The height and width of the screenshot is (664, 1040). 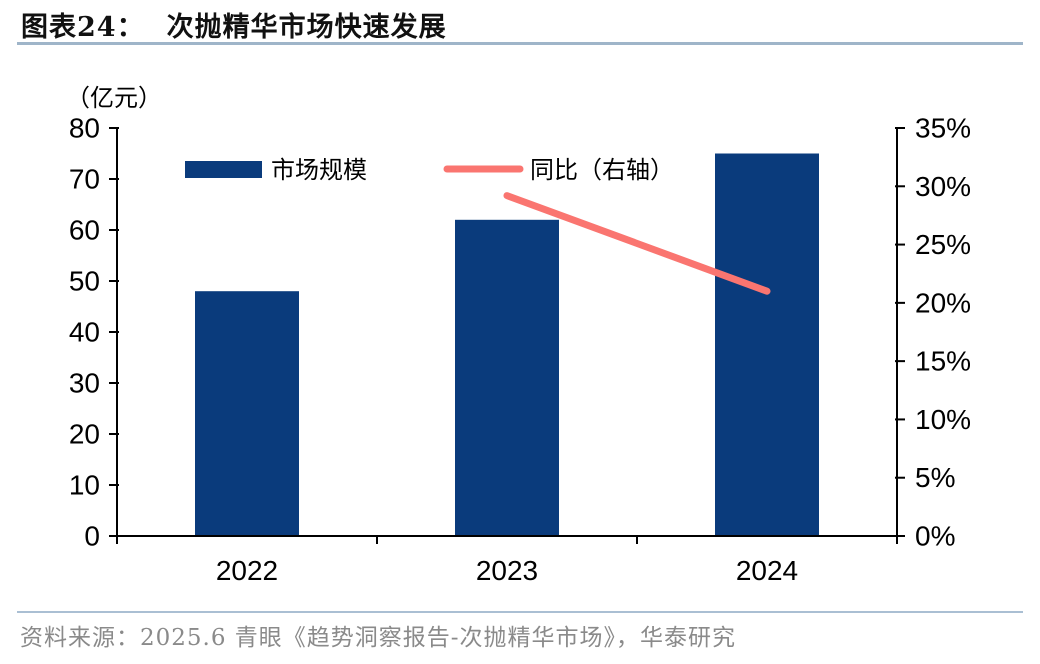 What do you see at coordinates (114, 98) in the screenshot?
I see `left-axis-unit-label: （亿元）` at bounding box center [114, 98].